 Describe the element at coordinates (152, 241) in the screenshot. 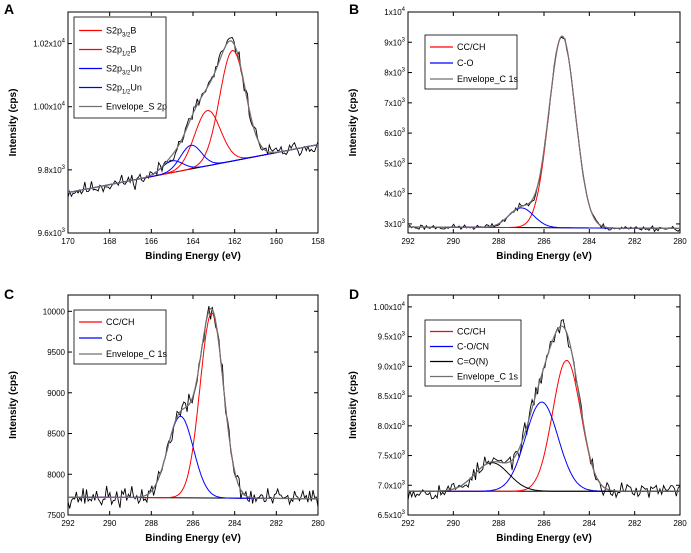

I see `x-tick-label: 166` at that location.